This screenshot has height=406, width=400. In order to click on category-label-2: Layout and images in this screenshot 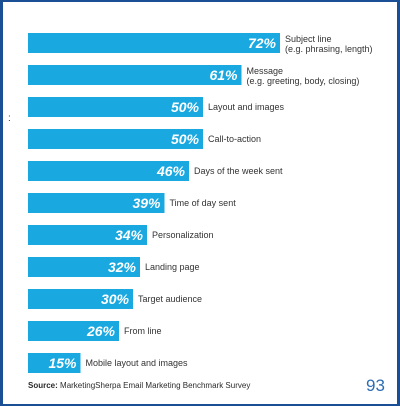, I will do `click(246, 107)`.